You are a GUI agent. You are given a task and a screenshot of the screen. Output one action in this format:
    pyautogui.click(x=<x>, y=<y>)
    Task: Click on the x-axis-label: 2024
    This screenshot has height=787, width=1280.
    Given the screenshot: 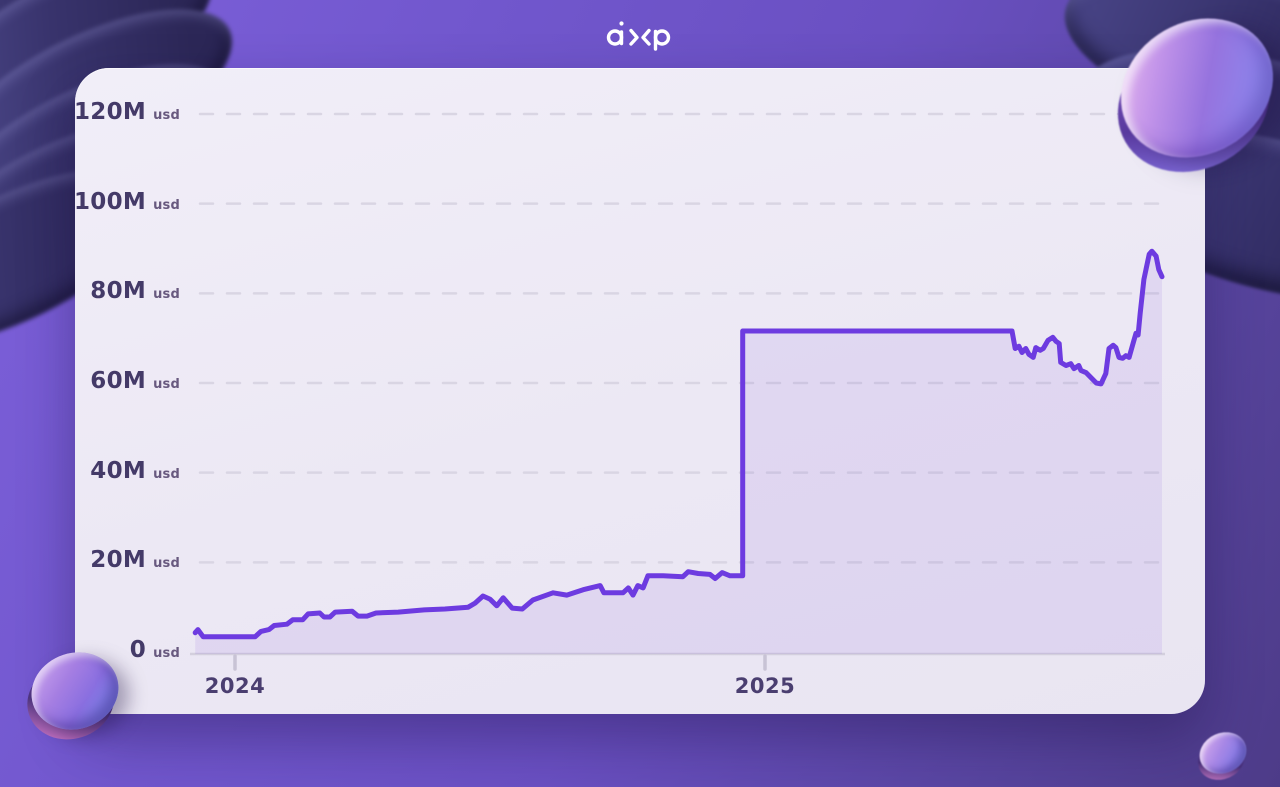 What is the action you would take?
    pyautogui.click(x=235, y=686)
    